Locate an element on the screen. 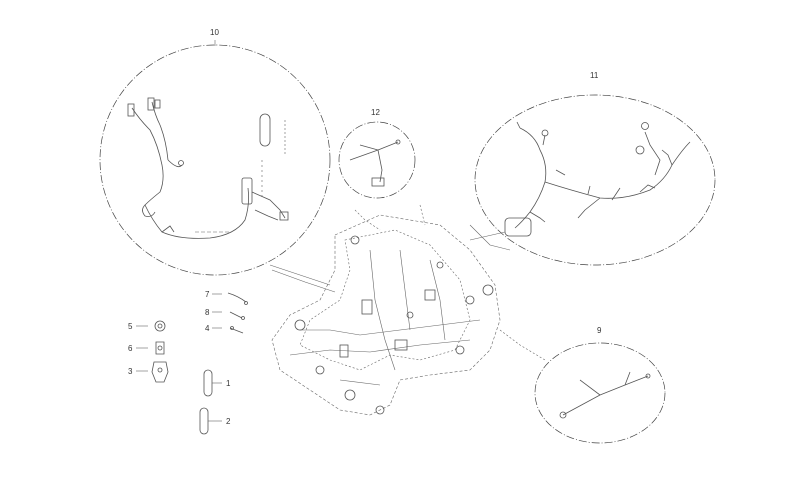  detail-12-circle is located at coordinates (377, 160).